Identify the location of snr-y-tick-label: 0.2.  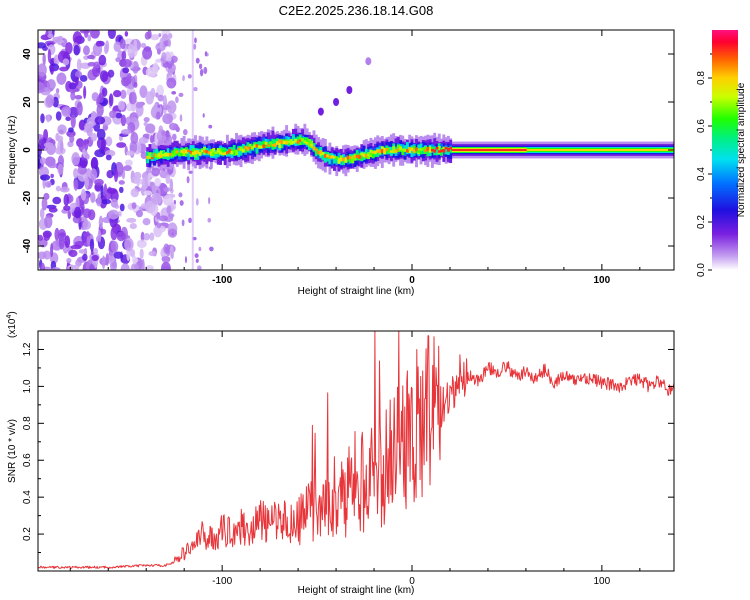
(27, 534).